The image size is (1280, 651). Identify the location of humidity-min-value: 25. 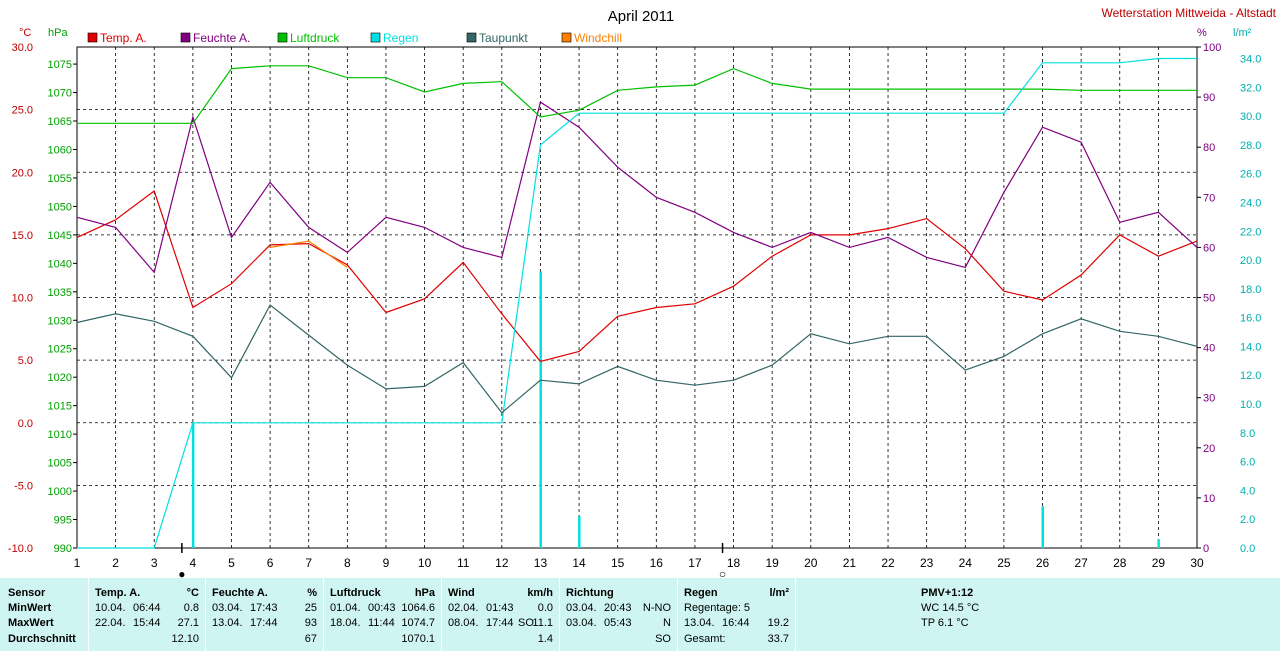
(310, 608).